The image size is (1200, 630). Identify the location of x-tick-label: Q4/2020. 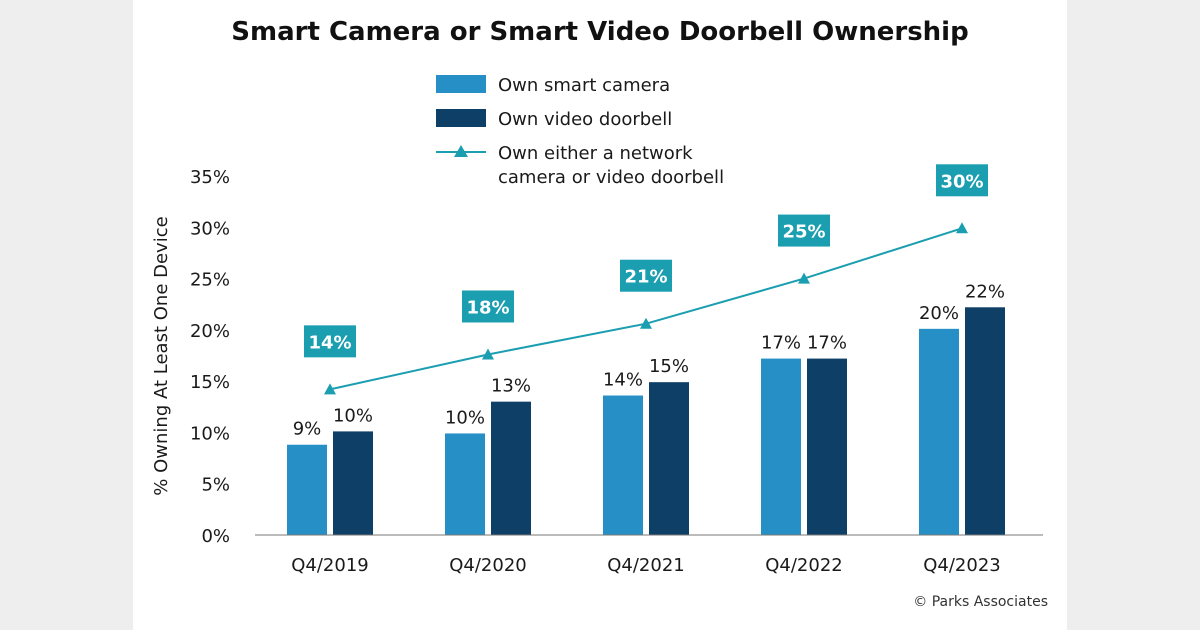
(488, 565).